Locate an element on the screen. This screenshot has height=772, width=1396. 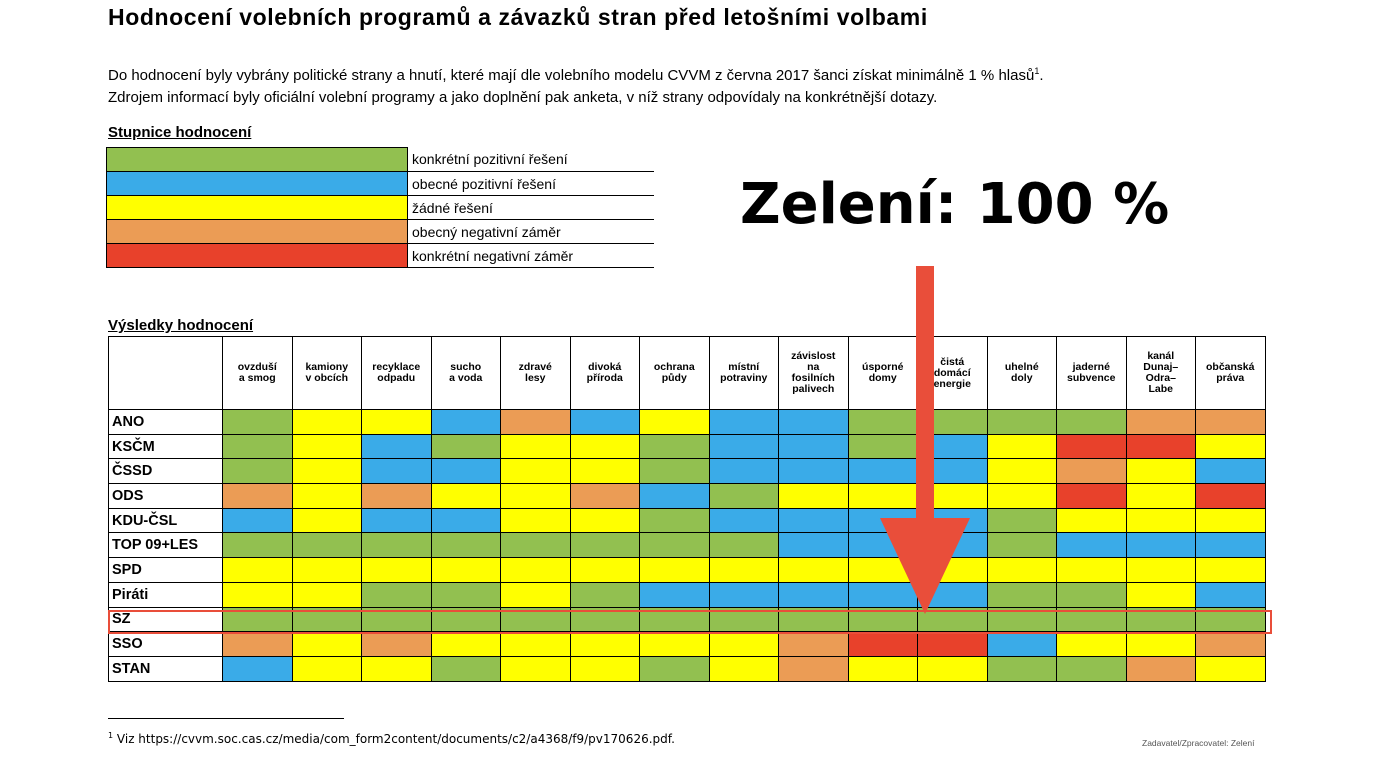
party-name: ODS is located at coordinates (165, 496).